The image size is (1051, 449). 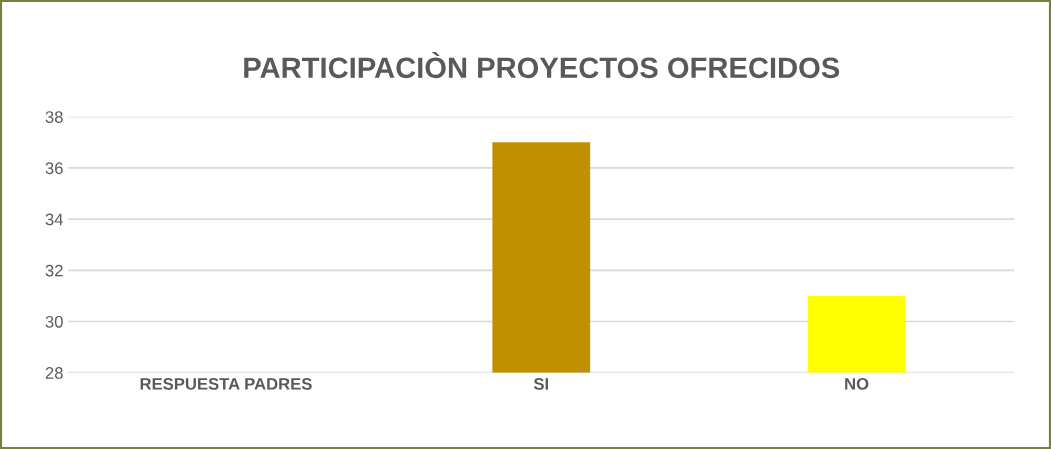 I want to click on chart-title: PARTICIPACIÒN PROYECTOS OFRECIDOS, so click(x=542, y=65).